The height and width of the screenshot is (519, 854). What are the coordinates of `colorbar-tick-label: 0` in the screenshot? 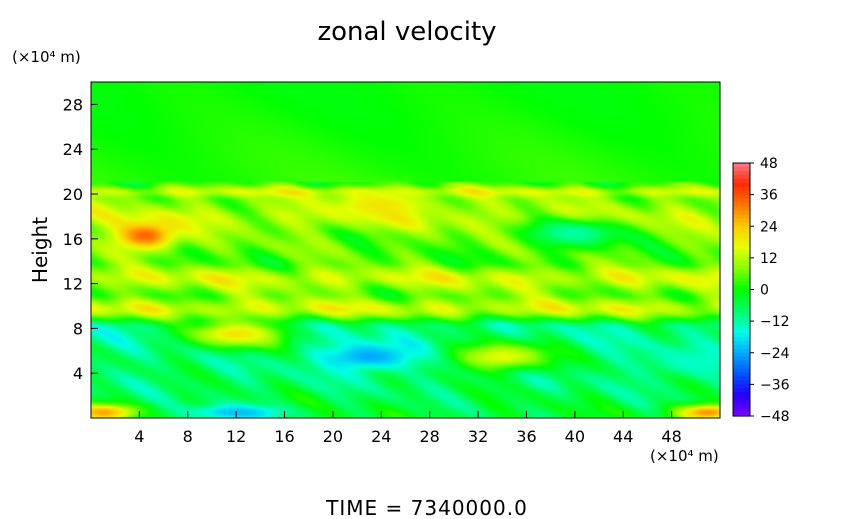 It's located at (764, 291).